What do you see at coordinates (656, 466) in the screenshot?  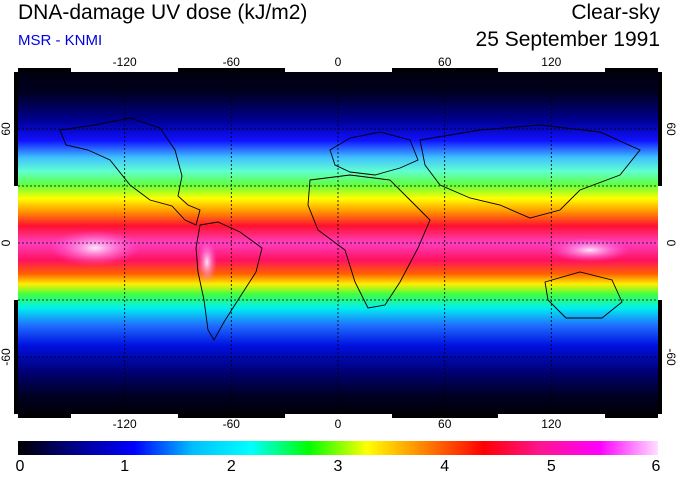 I see `colorbar-tick-6: 6` at bounding box center [656, 466].